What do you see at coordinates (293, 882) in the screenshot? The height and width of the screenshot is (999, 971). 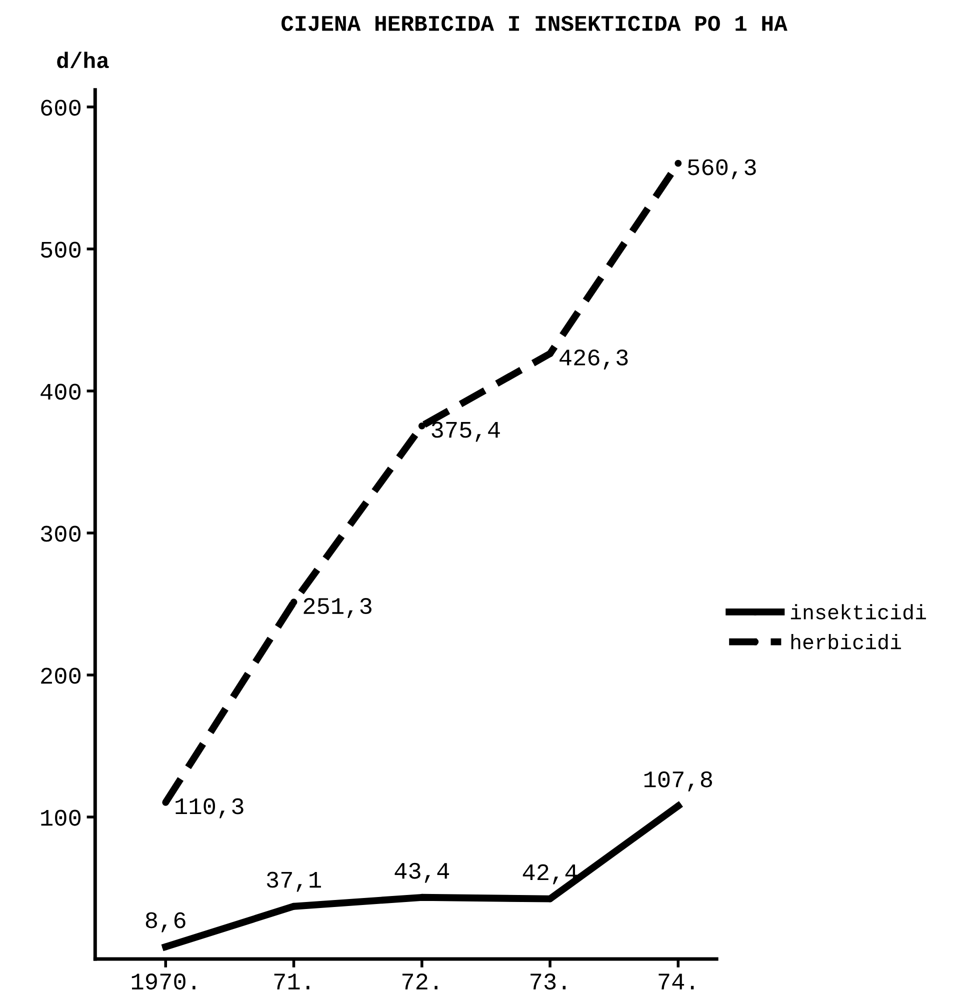 I see `data-label: 37,1` at bounding box center [293, 882].